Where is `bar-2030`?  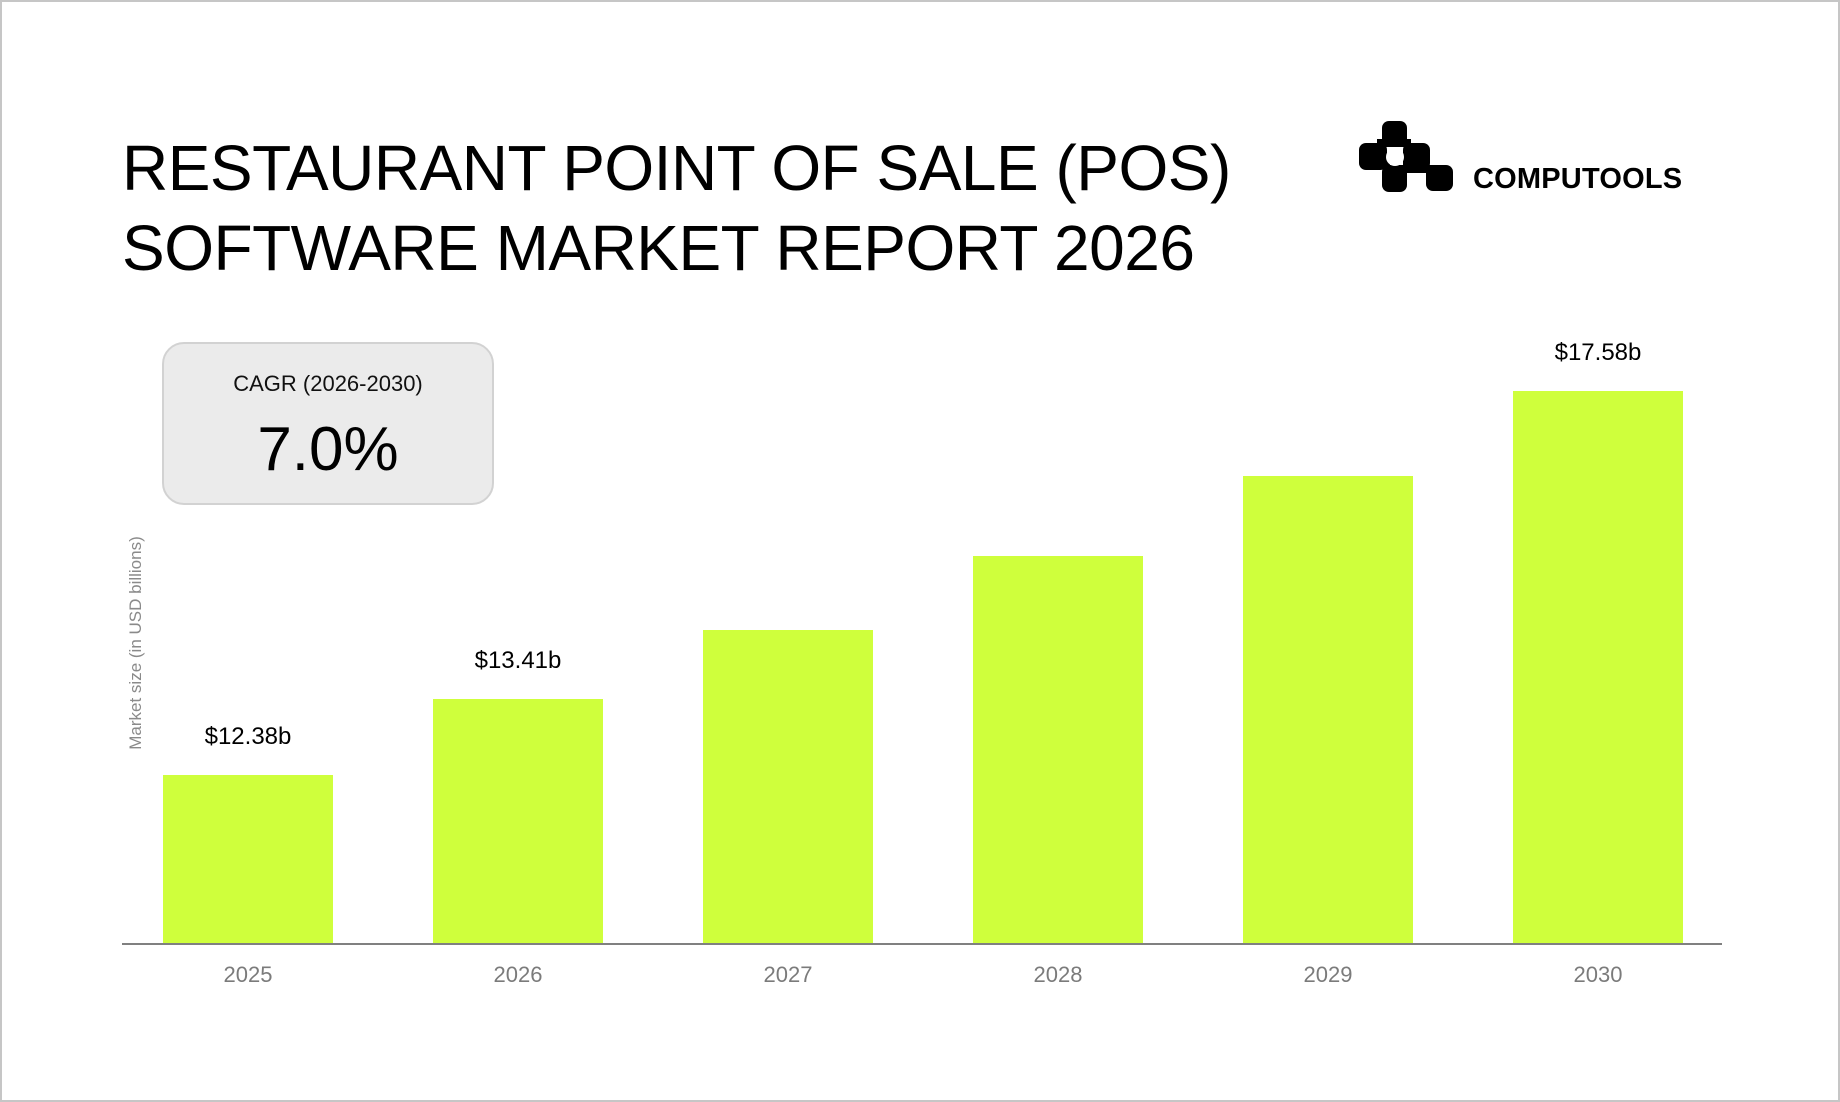
bar-2030 is located at coordinates (1598, 667).